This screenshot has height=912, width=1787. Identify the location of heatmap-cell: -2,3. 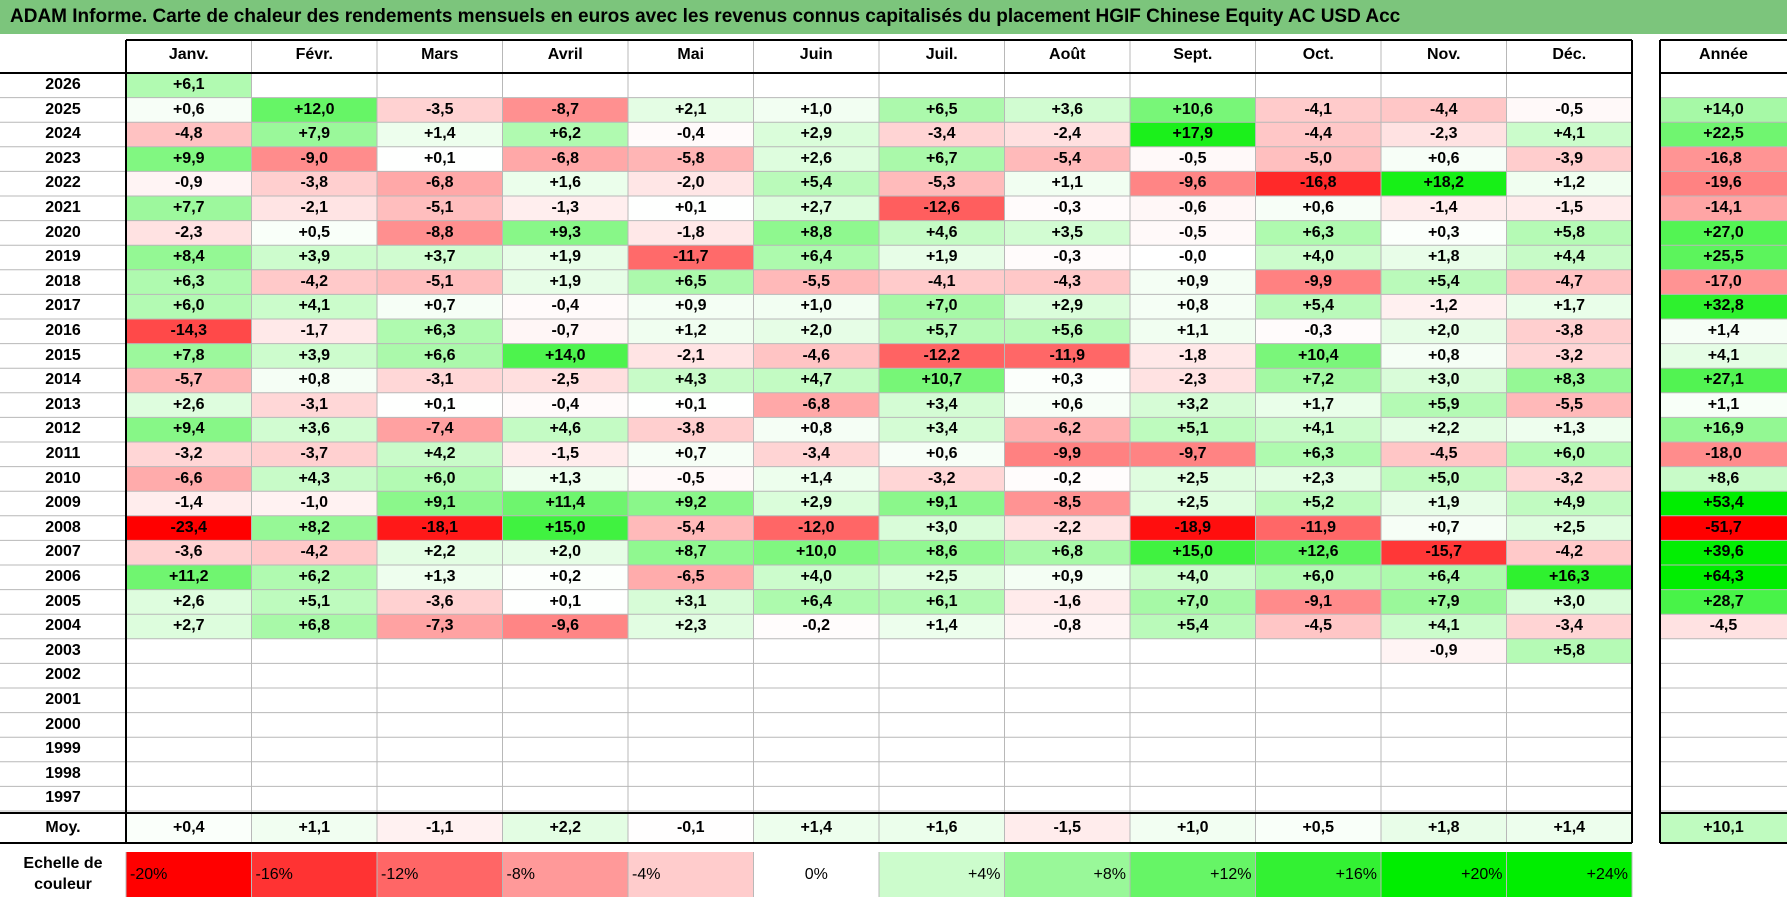
(189, 233).